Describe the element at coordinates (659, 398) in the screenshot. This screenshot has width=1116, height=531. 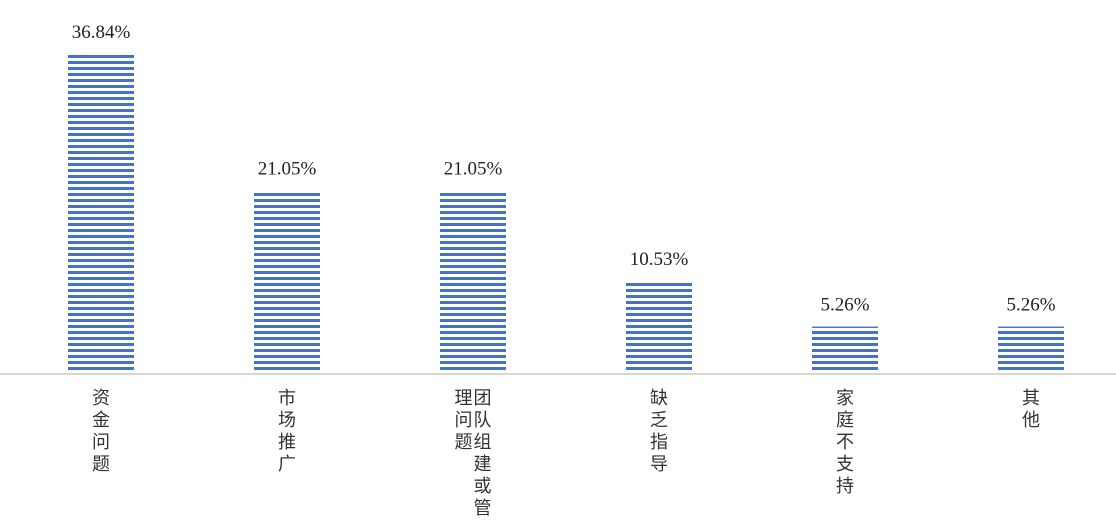
I see `category-label-3-0-char-0: 缺` at that location.